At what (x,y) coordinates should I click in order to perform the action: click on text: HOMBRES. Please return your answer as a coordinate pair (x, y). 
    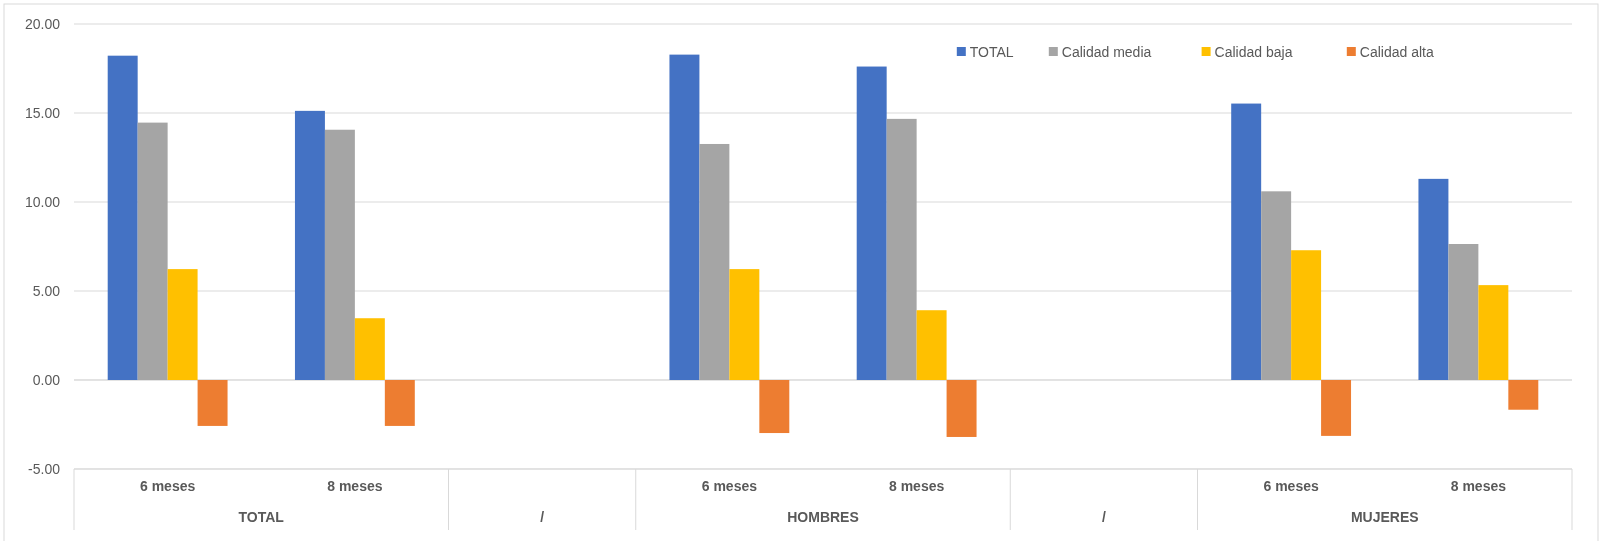
    Looking at the image, I should click on (823, 517).